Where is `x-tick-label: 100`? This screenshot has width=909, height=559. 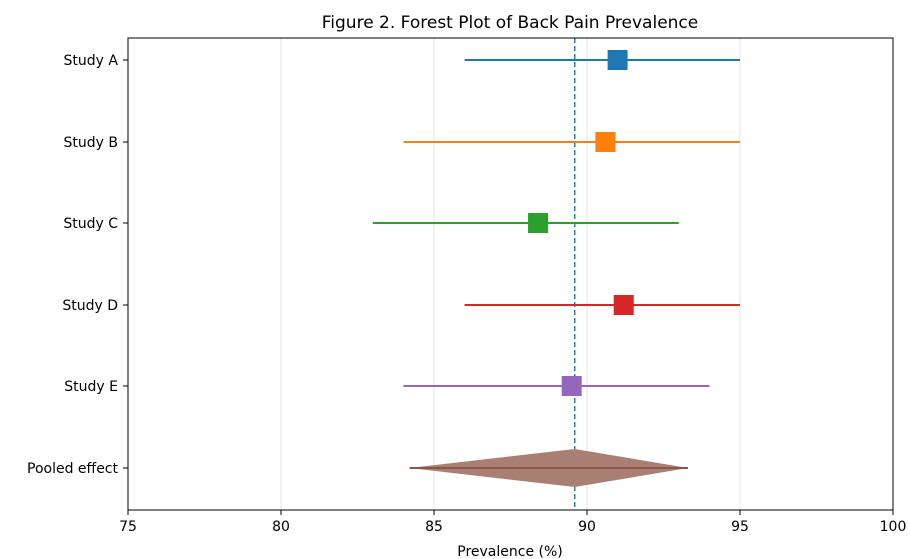 x-tick-label: 100 is located at coordinates (893, 527).